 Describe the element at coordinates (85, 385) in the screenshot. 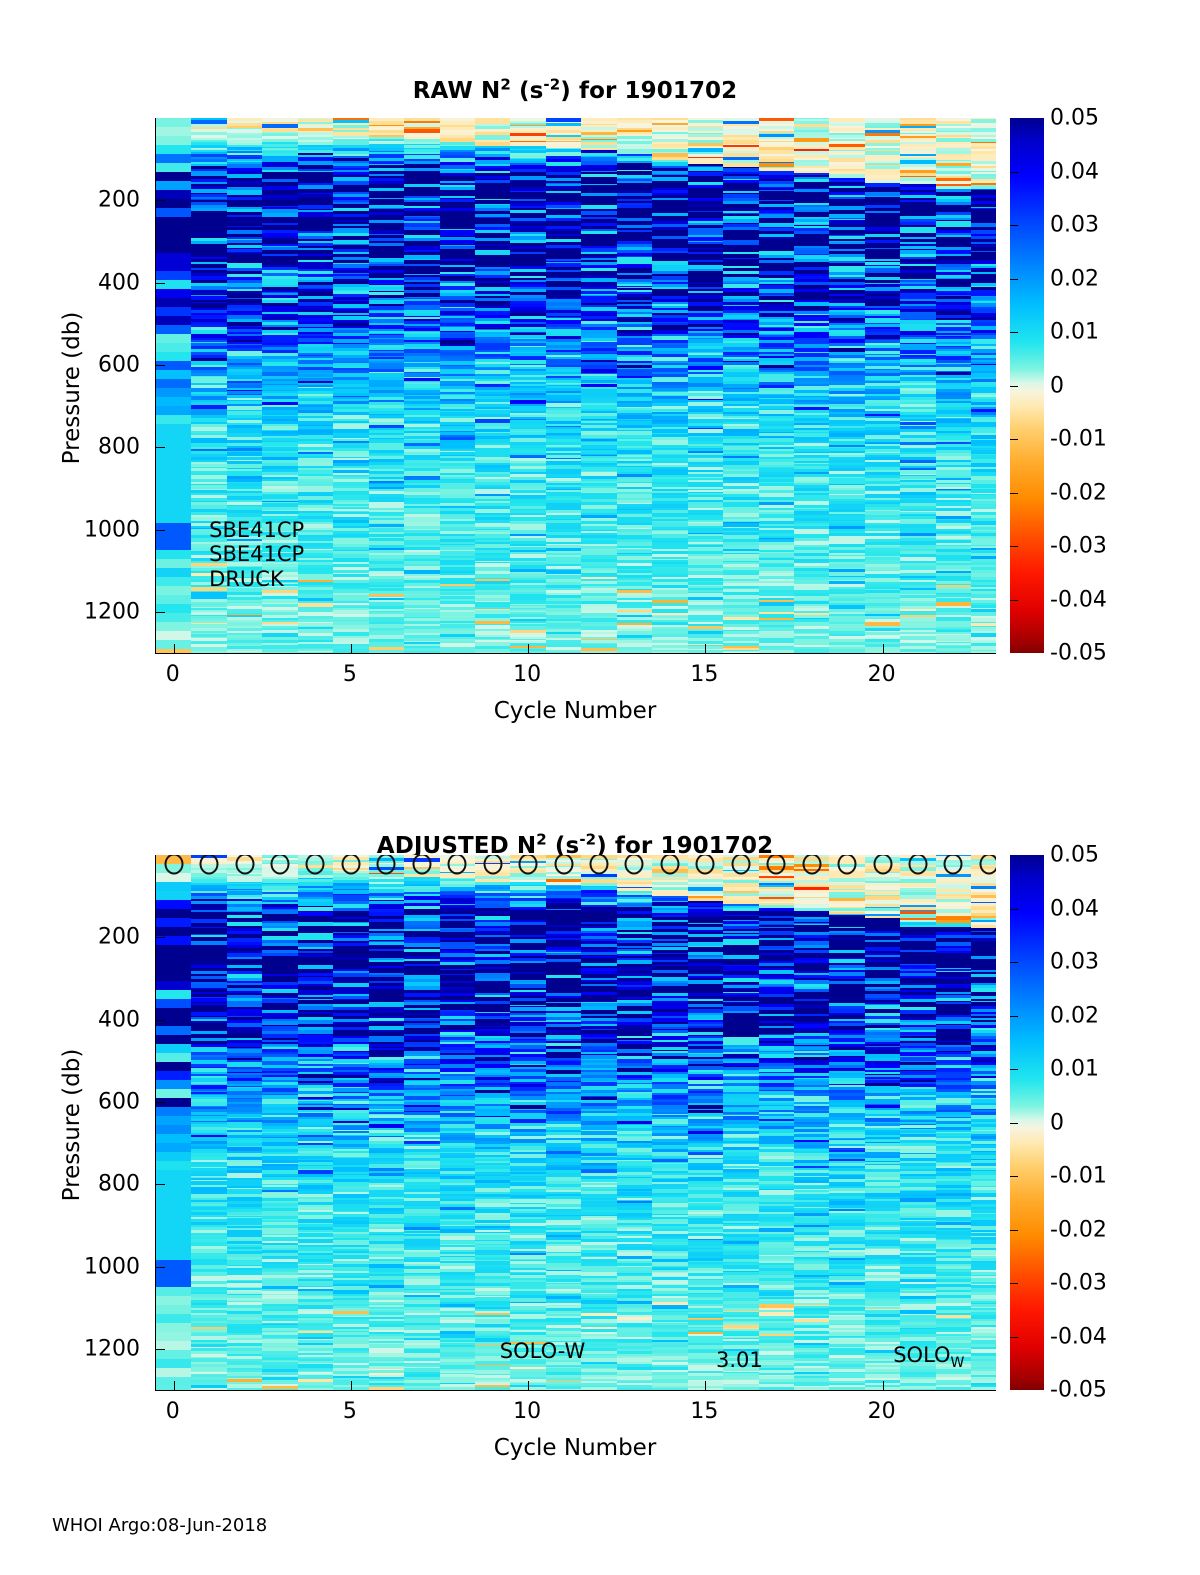

I see `raw-y-tick-labels: 200 400 600 800 1000 1200` at that location.